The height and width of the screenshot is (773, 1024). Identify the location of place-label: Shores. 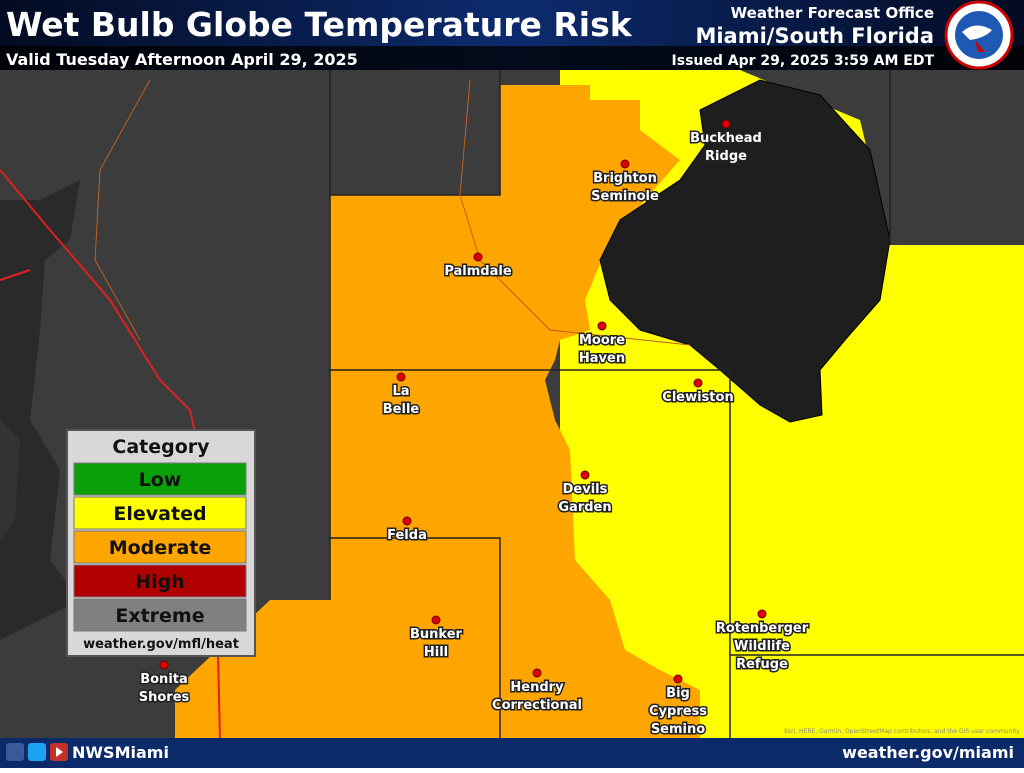
(164, 697).